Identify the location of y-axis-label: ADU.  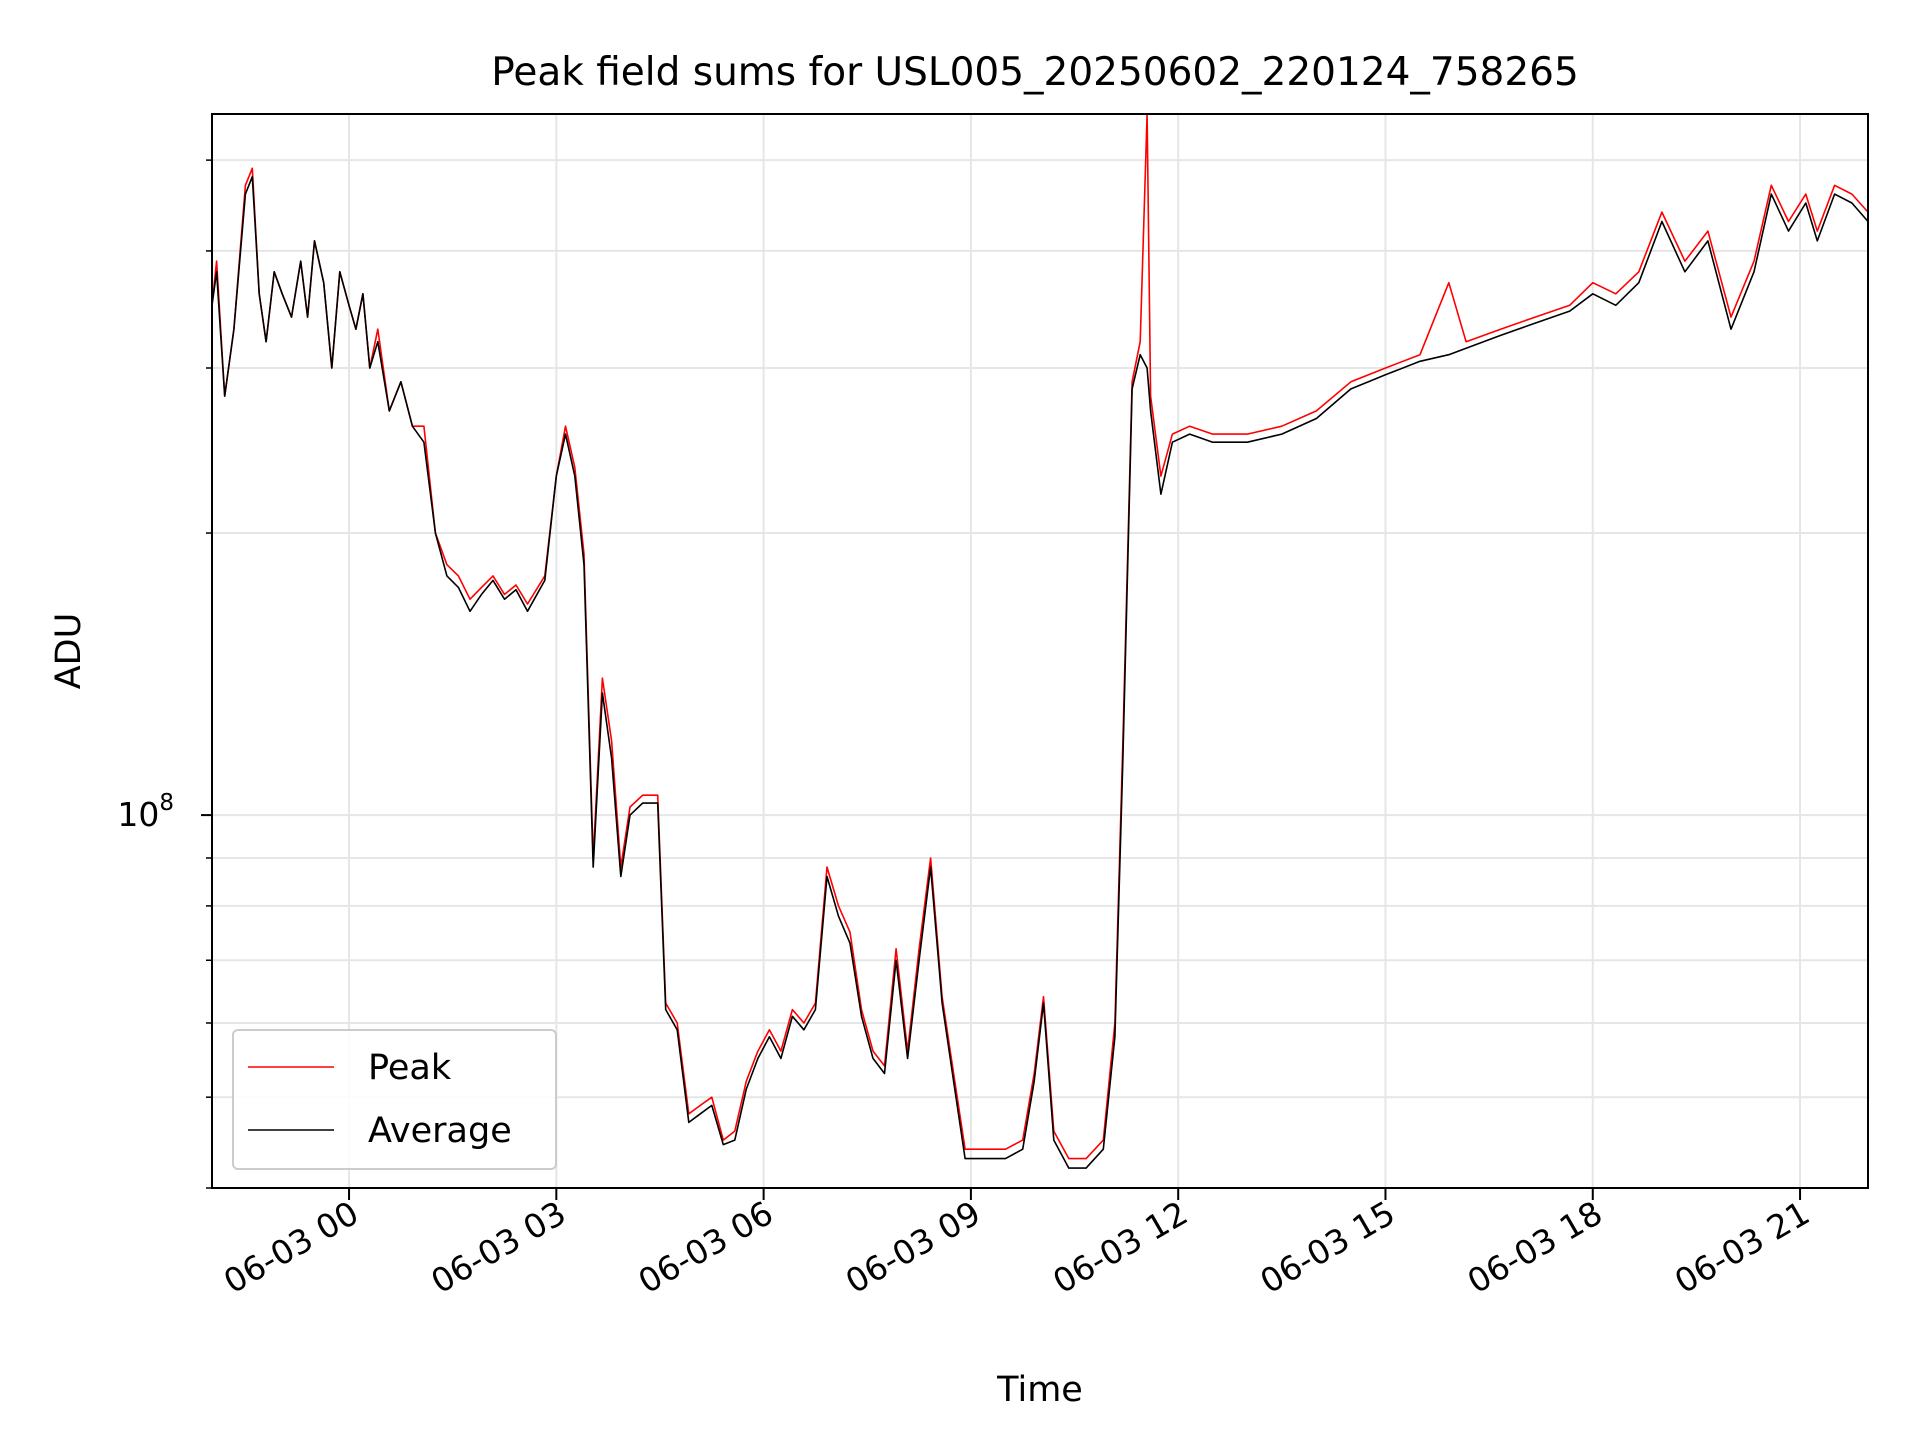
(69, 651).